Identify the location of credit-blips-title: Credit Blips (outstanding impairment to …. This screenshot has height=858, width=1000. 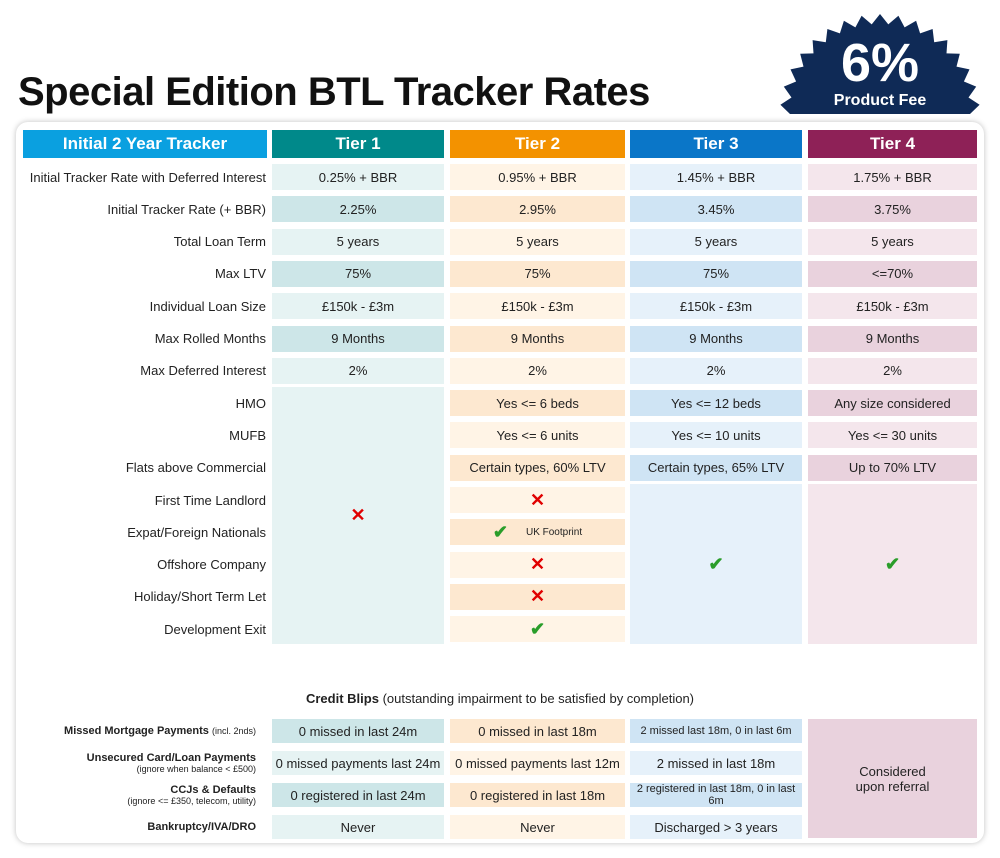
(500, 700).